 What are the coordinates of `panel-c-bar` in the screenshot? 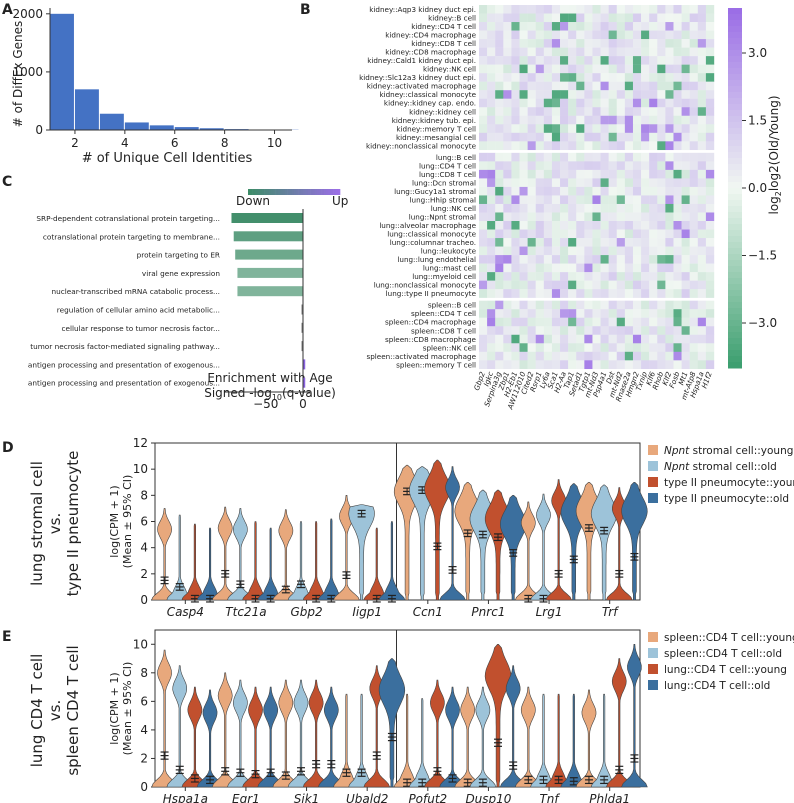 It's located at (270, 272).